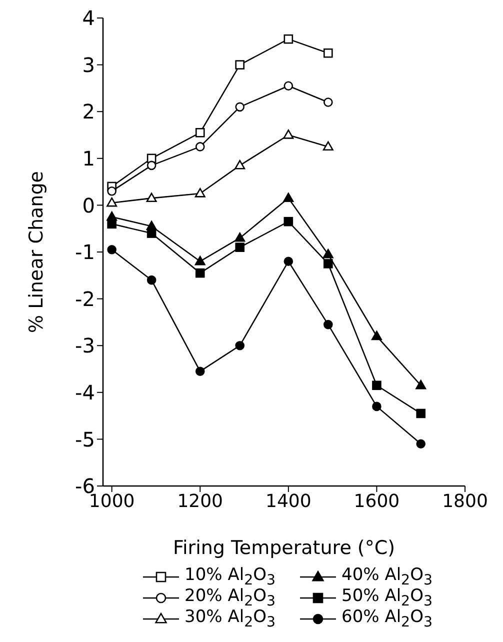 This screenshot has width=503, height=642. What do you see at coordinates (377, 501) in the screenshot?
I see `x-tick-label: 1600` at bounding box center [377, 501].